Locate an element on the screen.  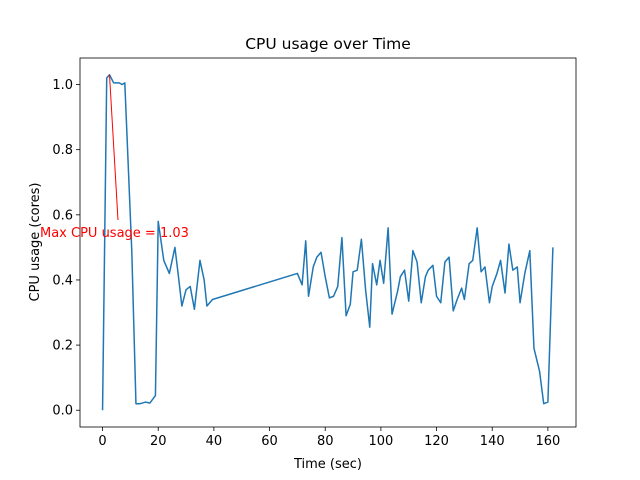
x-tick-label: 0 is located at coordinates (102, 441).